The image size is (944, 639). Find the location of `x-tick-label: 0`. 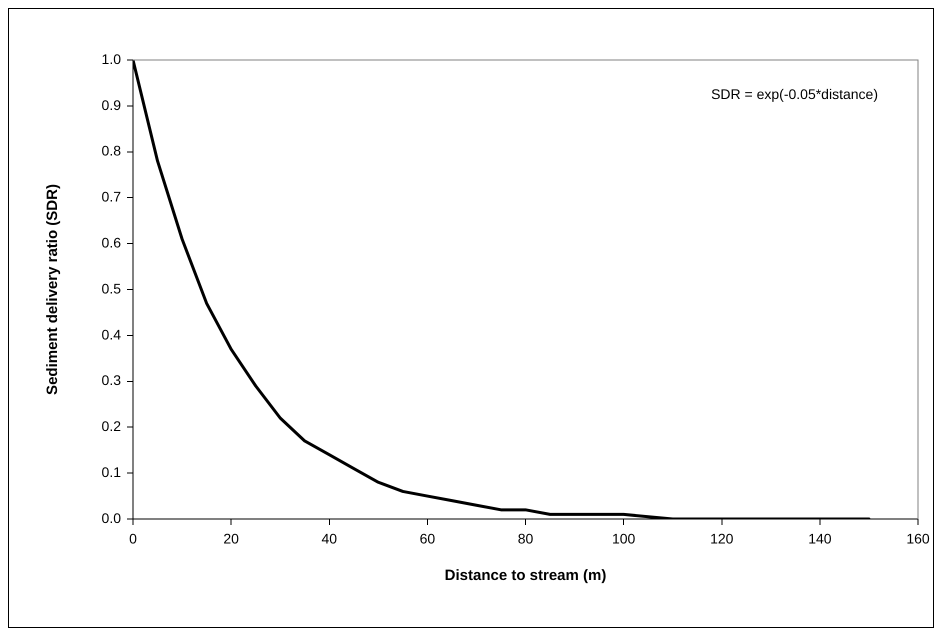

x-tick-label: 0 is located at coordinates (133, 538).